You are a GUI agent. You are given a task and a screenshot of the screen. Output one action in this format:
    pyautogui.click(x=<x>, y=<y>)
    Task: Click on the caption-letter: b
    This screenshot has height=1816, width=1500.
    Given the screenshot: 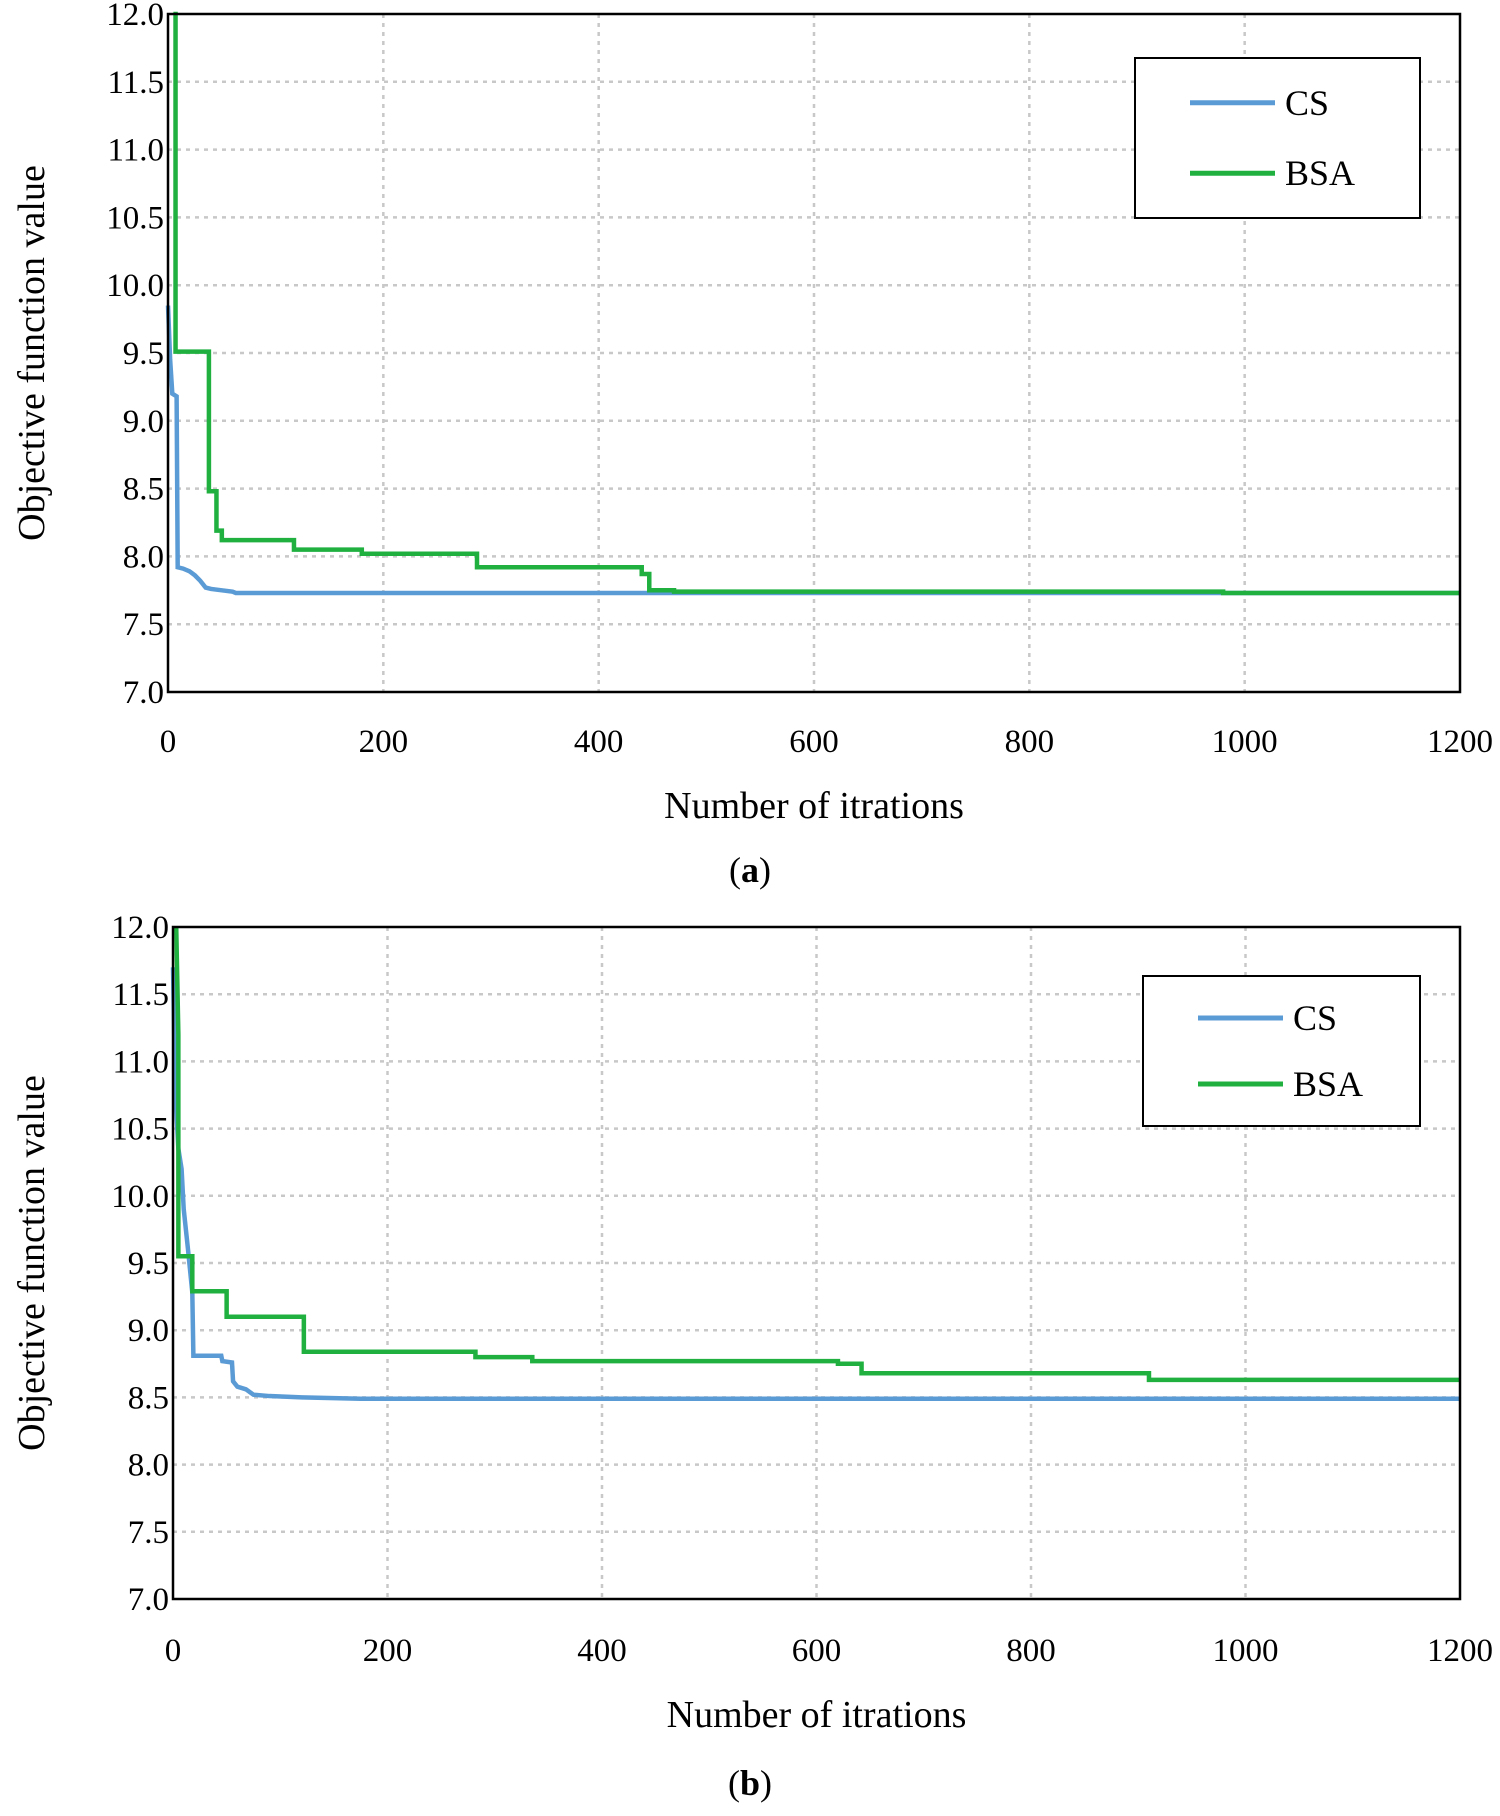 What is the action you would take?
    pyautogui.click(x=750, y=1783)
    